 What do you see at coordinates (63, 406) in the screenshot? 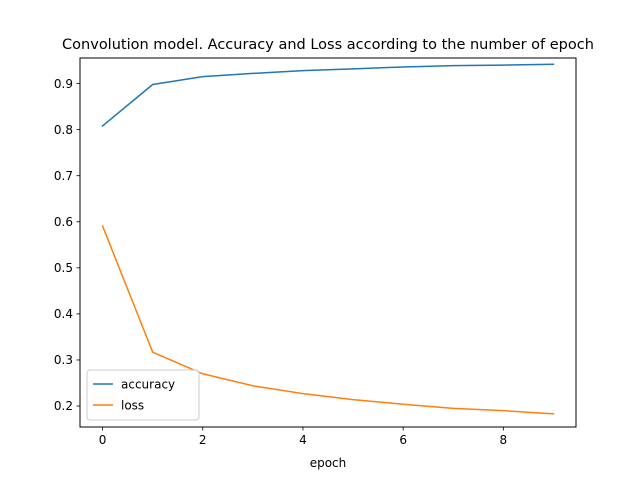
I see `y-tick-label: 0.2` at bounding box center [63, 406].